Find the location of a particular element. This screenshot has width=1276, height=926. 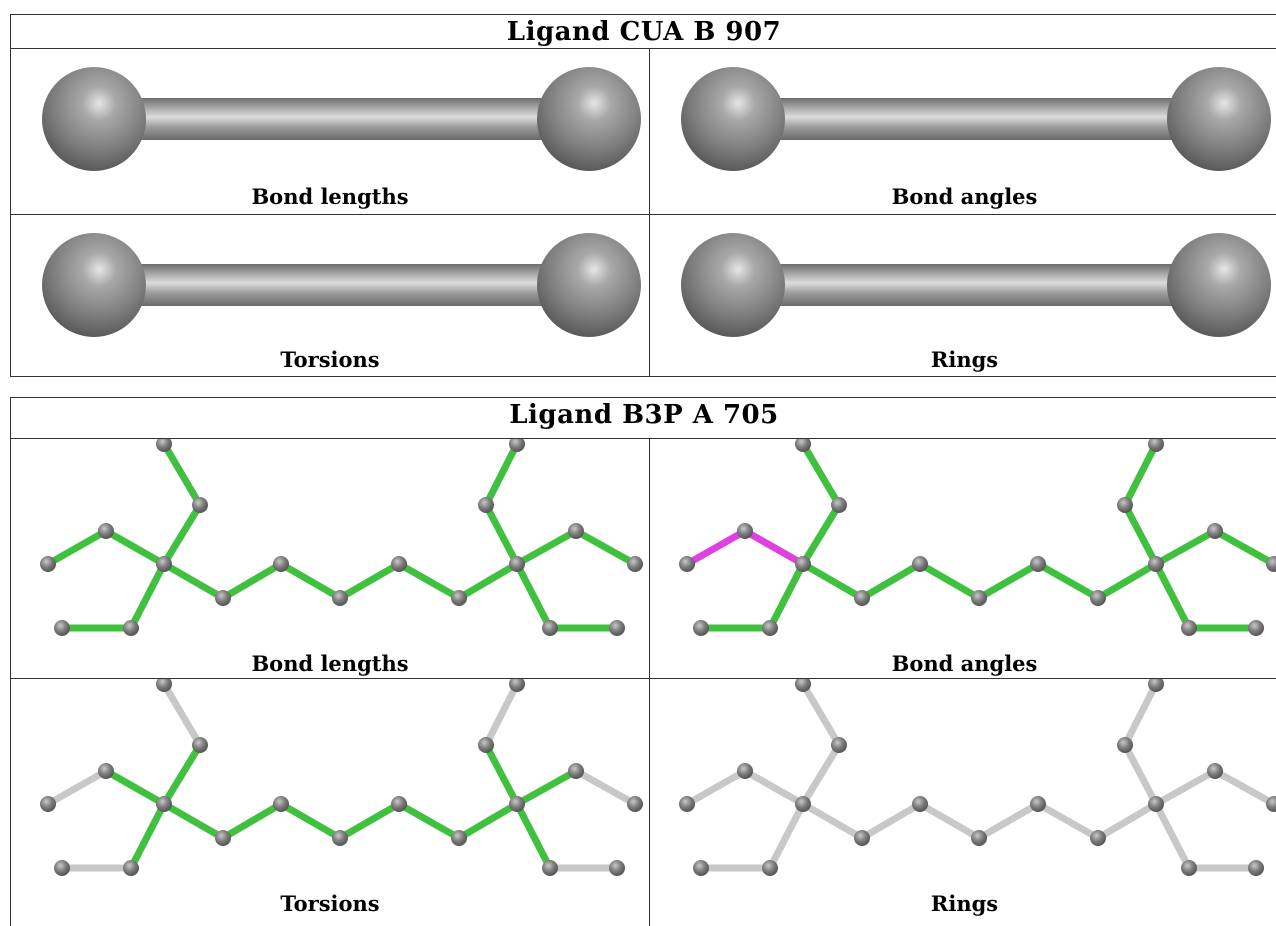

cell-bond-angles: Bond angles is located at coordinates (963, 131).